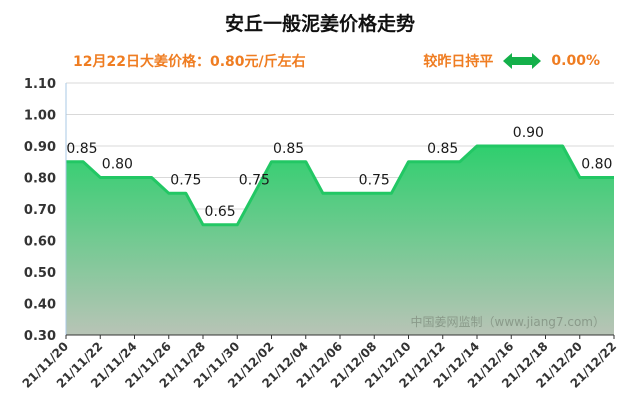 The height and width of the screenshot is (410, 640). I want to click on y-tick-label: 0.90, so click(40, 147).